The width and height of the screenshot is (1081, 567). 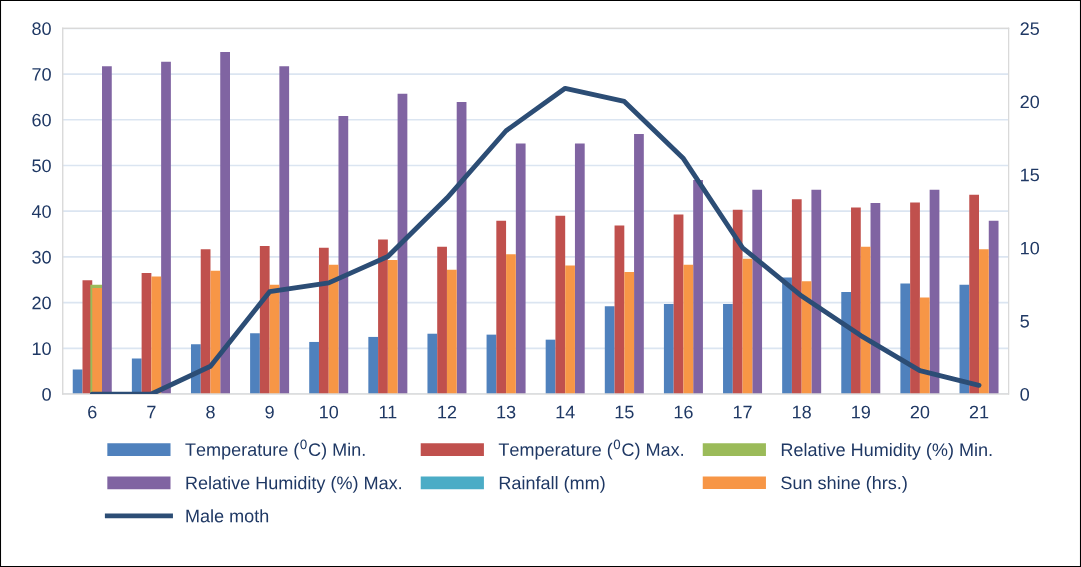 What do you see at coordinates (591, 449) in the screenshot?
I see `legend-label: Temperature ($^{0}$C) Max.` at bounding box center [591, 449].